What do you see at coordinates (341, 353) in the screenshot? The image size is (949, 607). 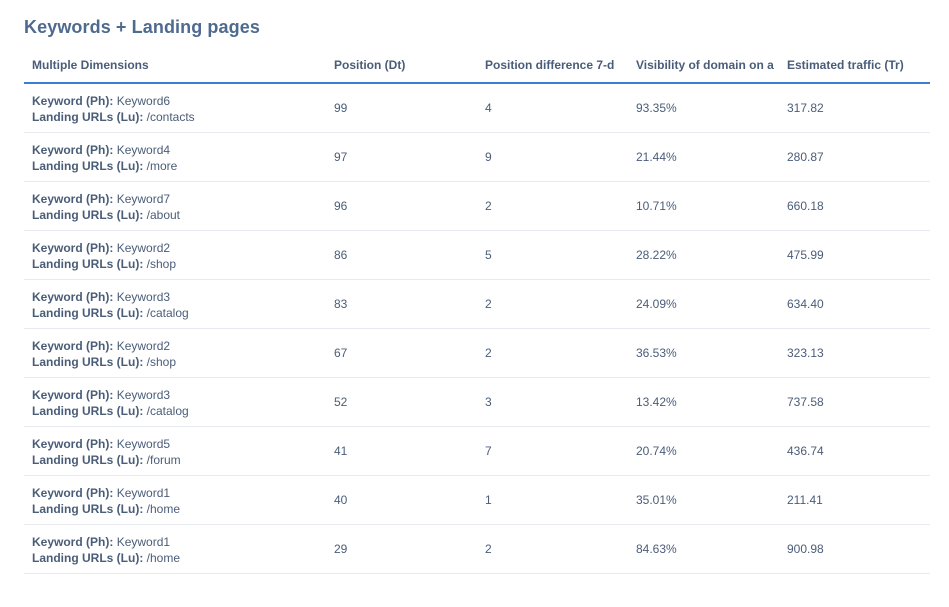 I see `cell-position: 67` at bounding box center [341, 353].